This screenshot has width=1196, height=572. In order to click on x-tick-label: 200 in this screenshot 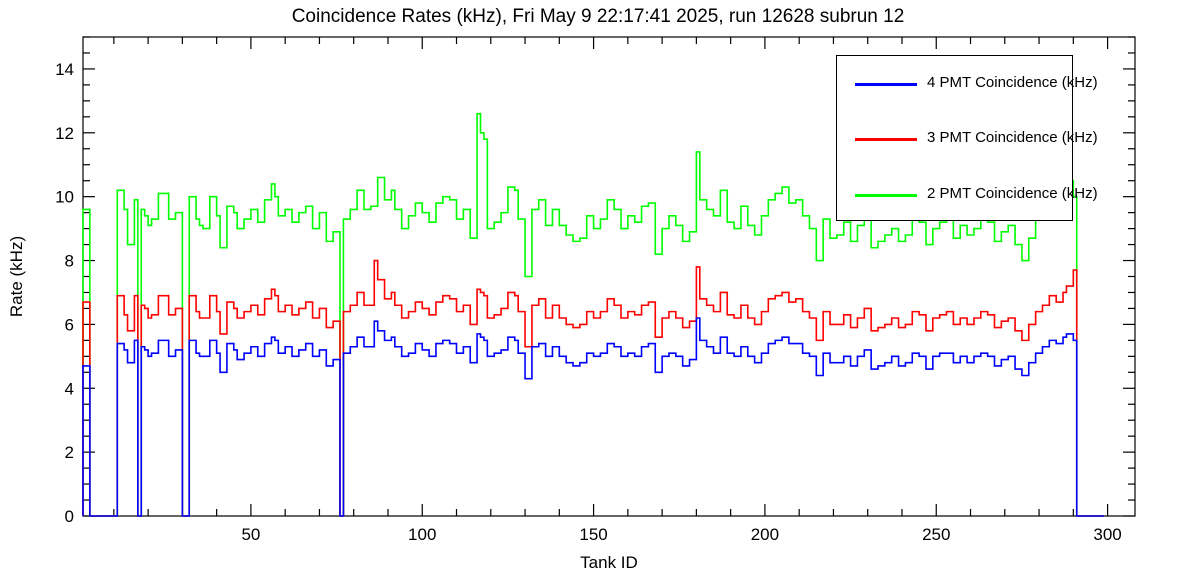, I will do `click(765, 534)`.